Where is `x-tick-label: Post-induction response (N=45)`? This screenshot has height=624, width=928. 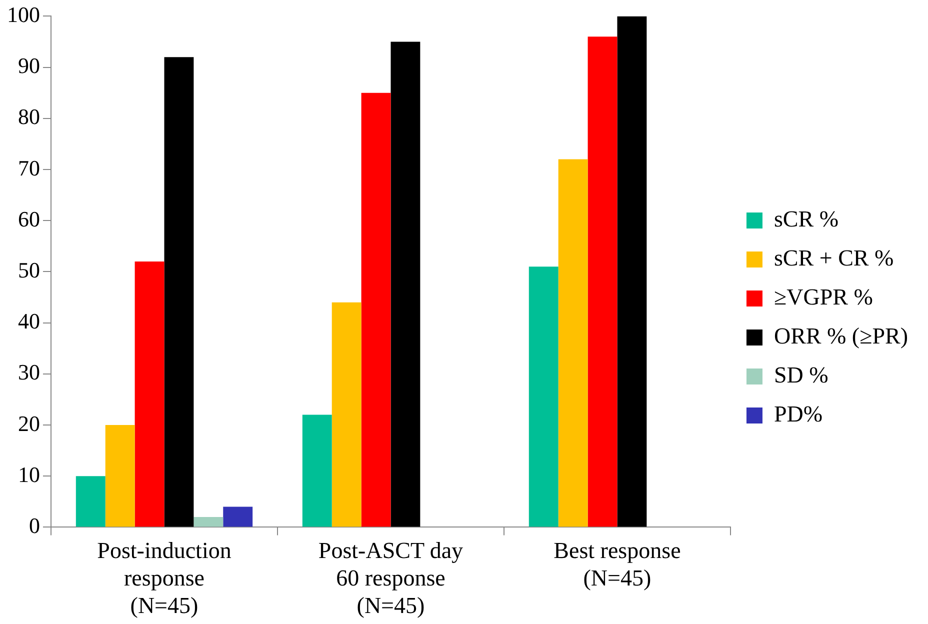
x-tick-label: Post-induction response (N=45) is located at coordinates (164, 578).